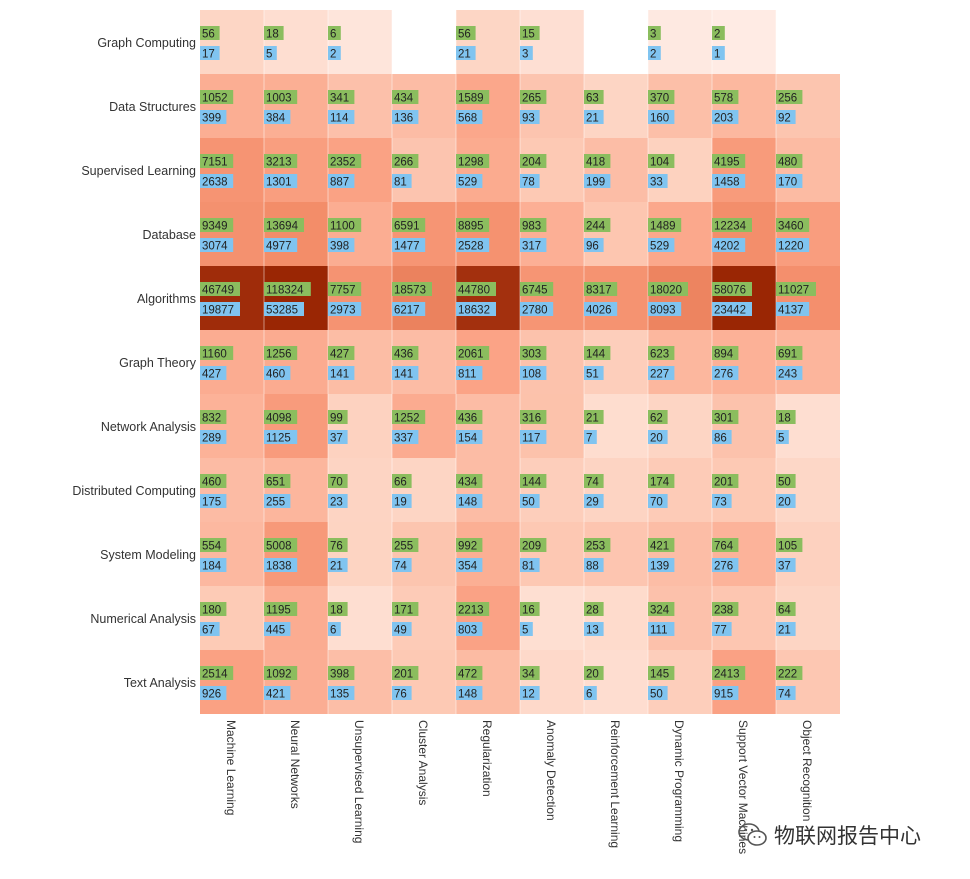 Image resolution: width=970 pixels, height=879 pixels. Describe the element at coordinates (528, 35) in the screenshot. I see `value-label-top: 15` at that location.